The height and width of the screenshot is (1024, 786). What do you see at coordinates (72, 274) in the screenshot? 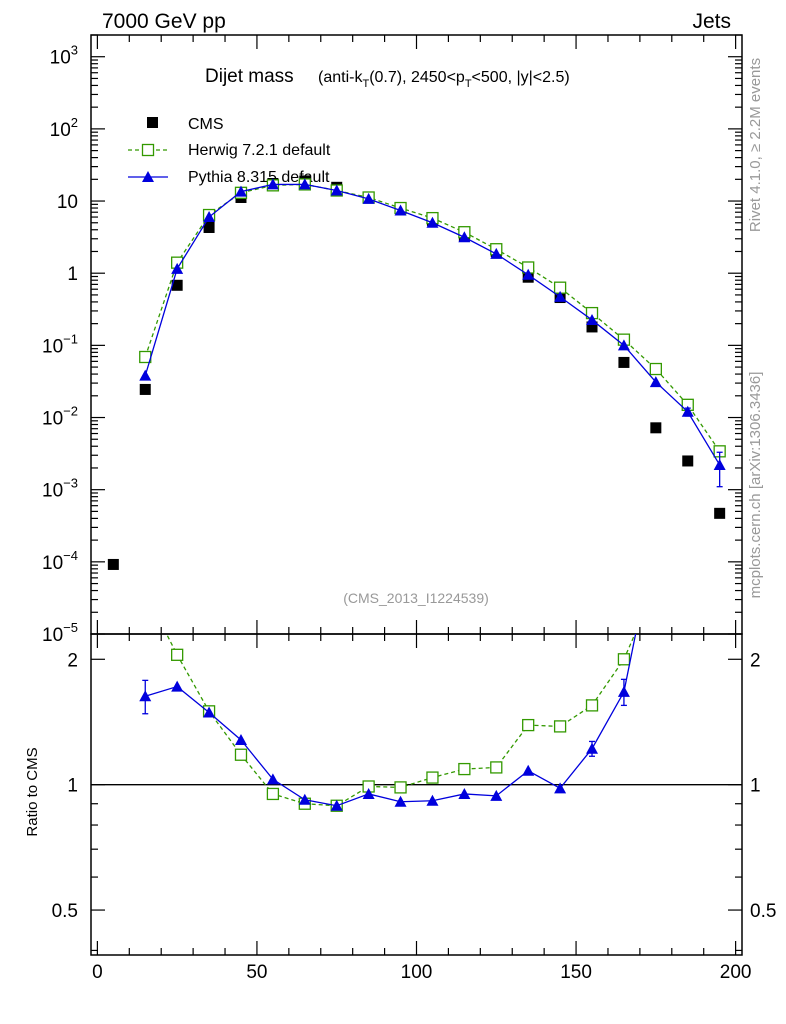
I see `main-y-tick-label: 1` at bounding box center [72, 274].